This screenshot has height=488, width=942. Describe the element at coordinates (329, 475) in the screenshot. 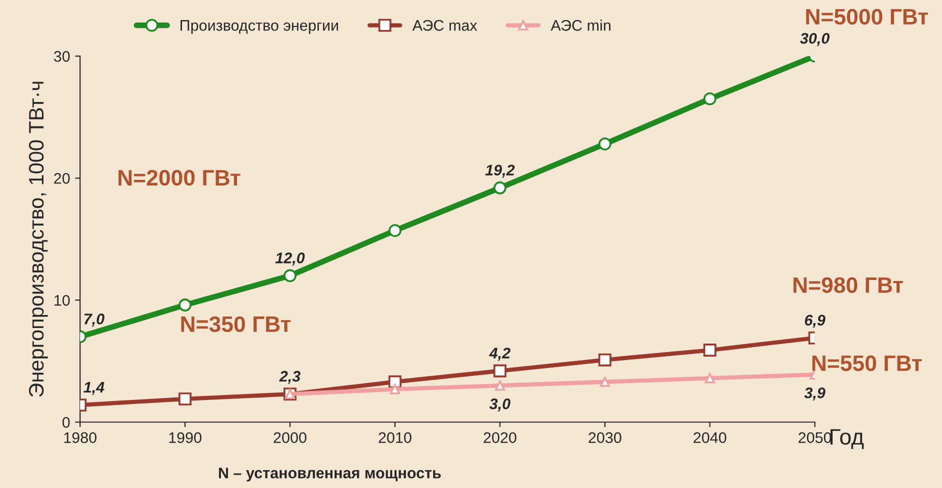

I see `text: N – установленная мощность` at that location.